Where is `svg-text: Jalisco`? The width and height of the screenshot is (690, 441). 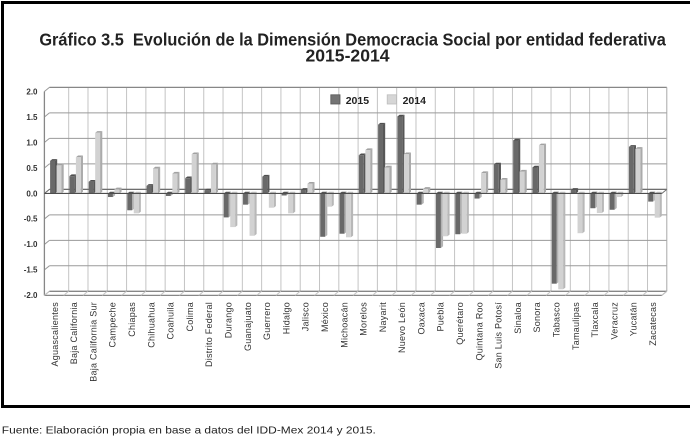
svg-text: Jalisco is located at coordinates (306, 316).